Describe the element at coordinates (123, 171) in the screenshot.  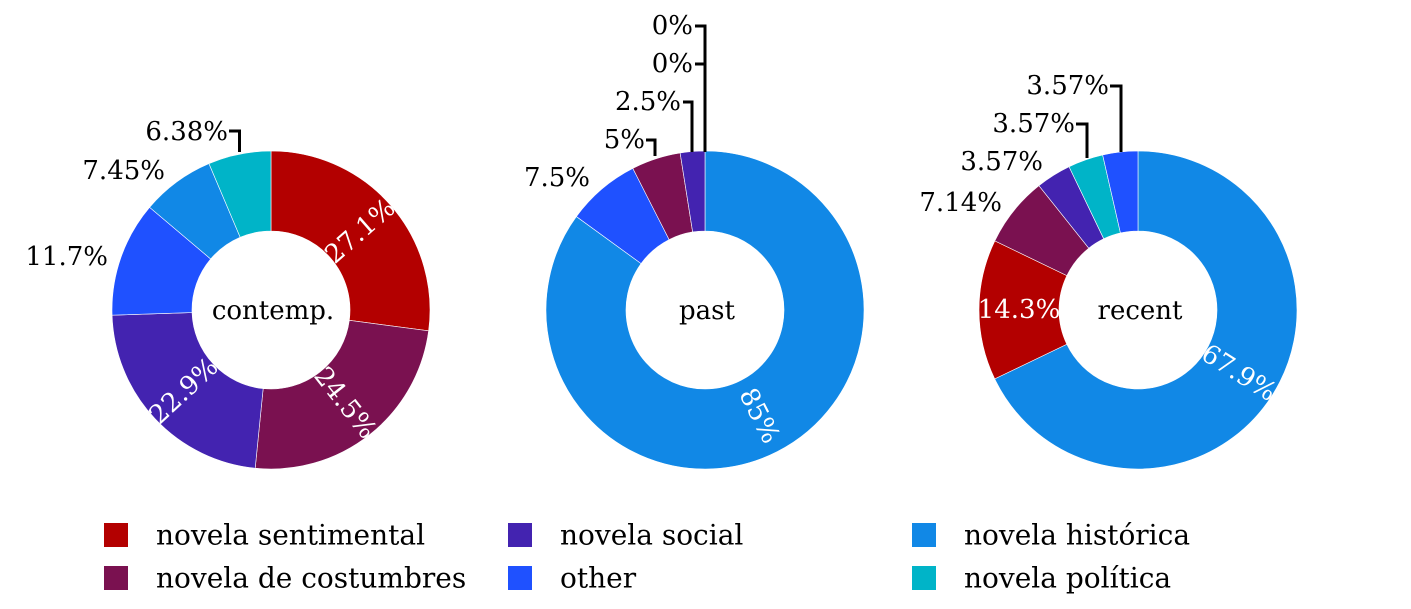
I see `slice-value-label: 7.45%` at that location.